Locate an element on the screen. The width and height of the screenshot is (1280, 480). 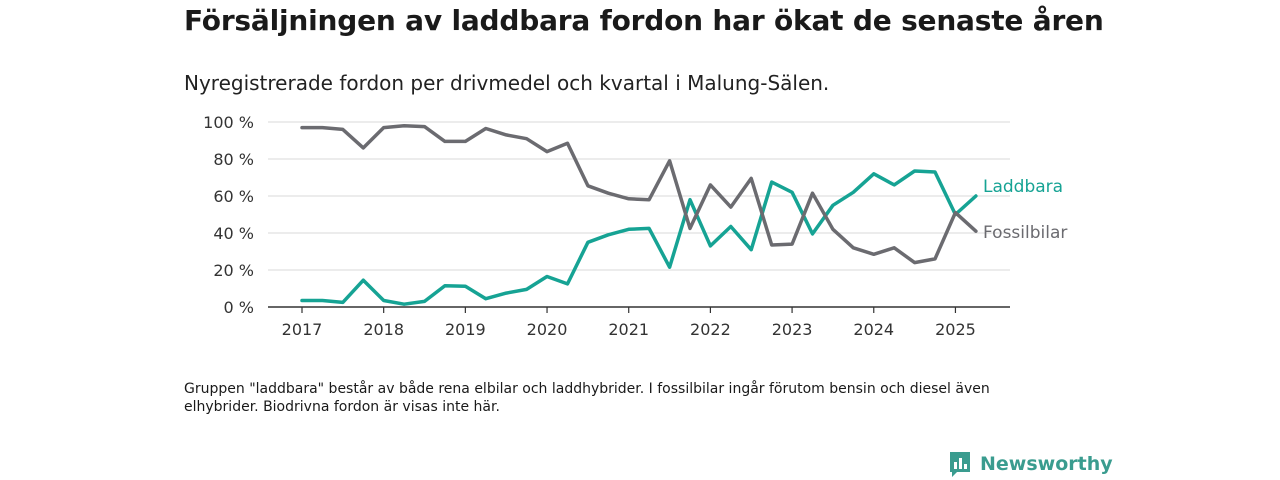
series-label-laddbara: Laddbara is located at coordinates (1023, 187).